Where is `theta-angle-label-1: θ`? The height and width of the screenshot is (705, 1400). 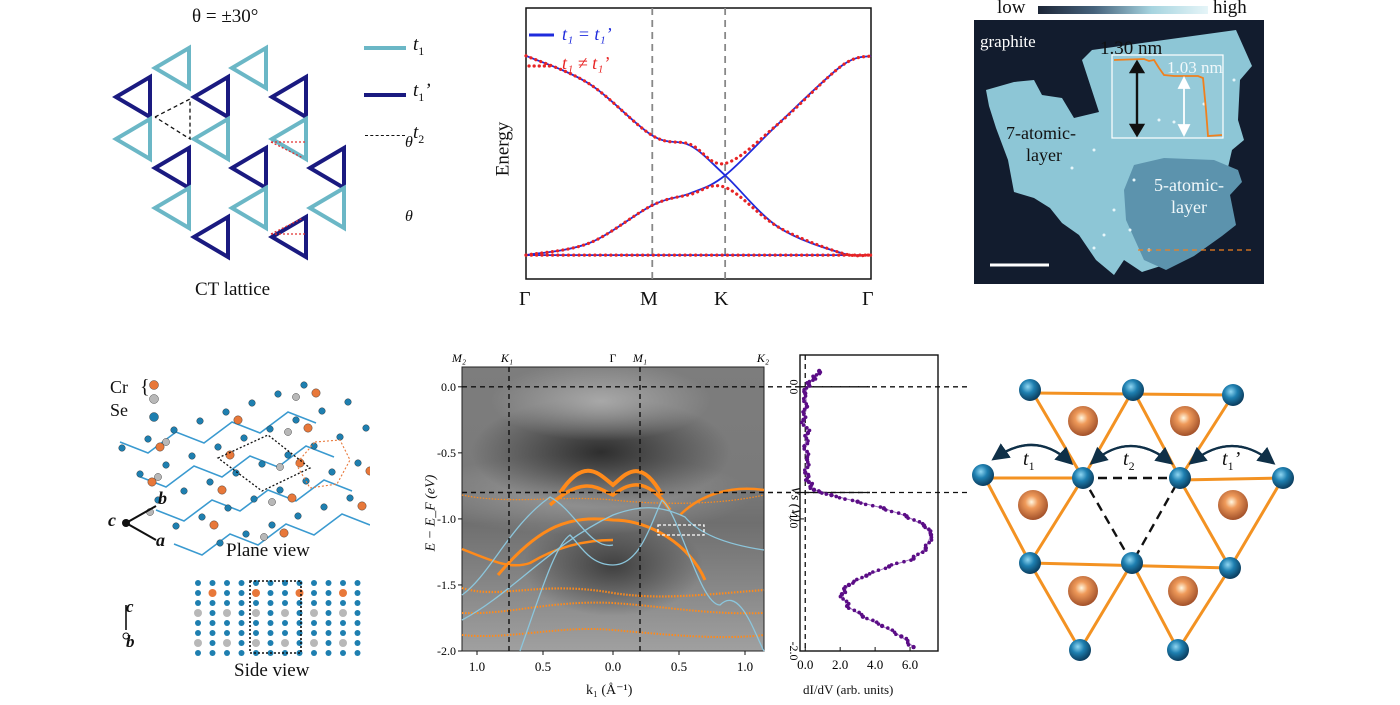 theta-angle-label-1: θ is located at coordinates (409, 142).